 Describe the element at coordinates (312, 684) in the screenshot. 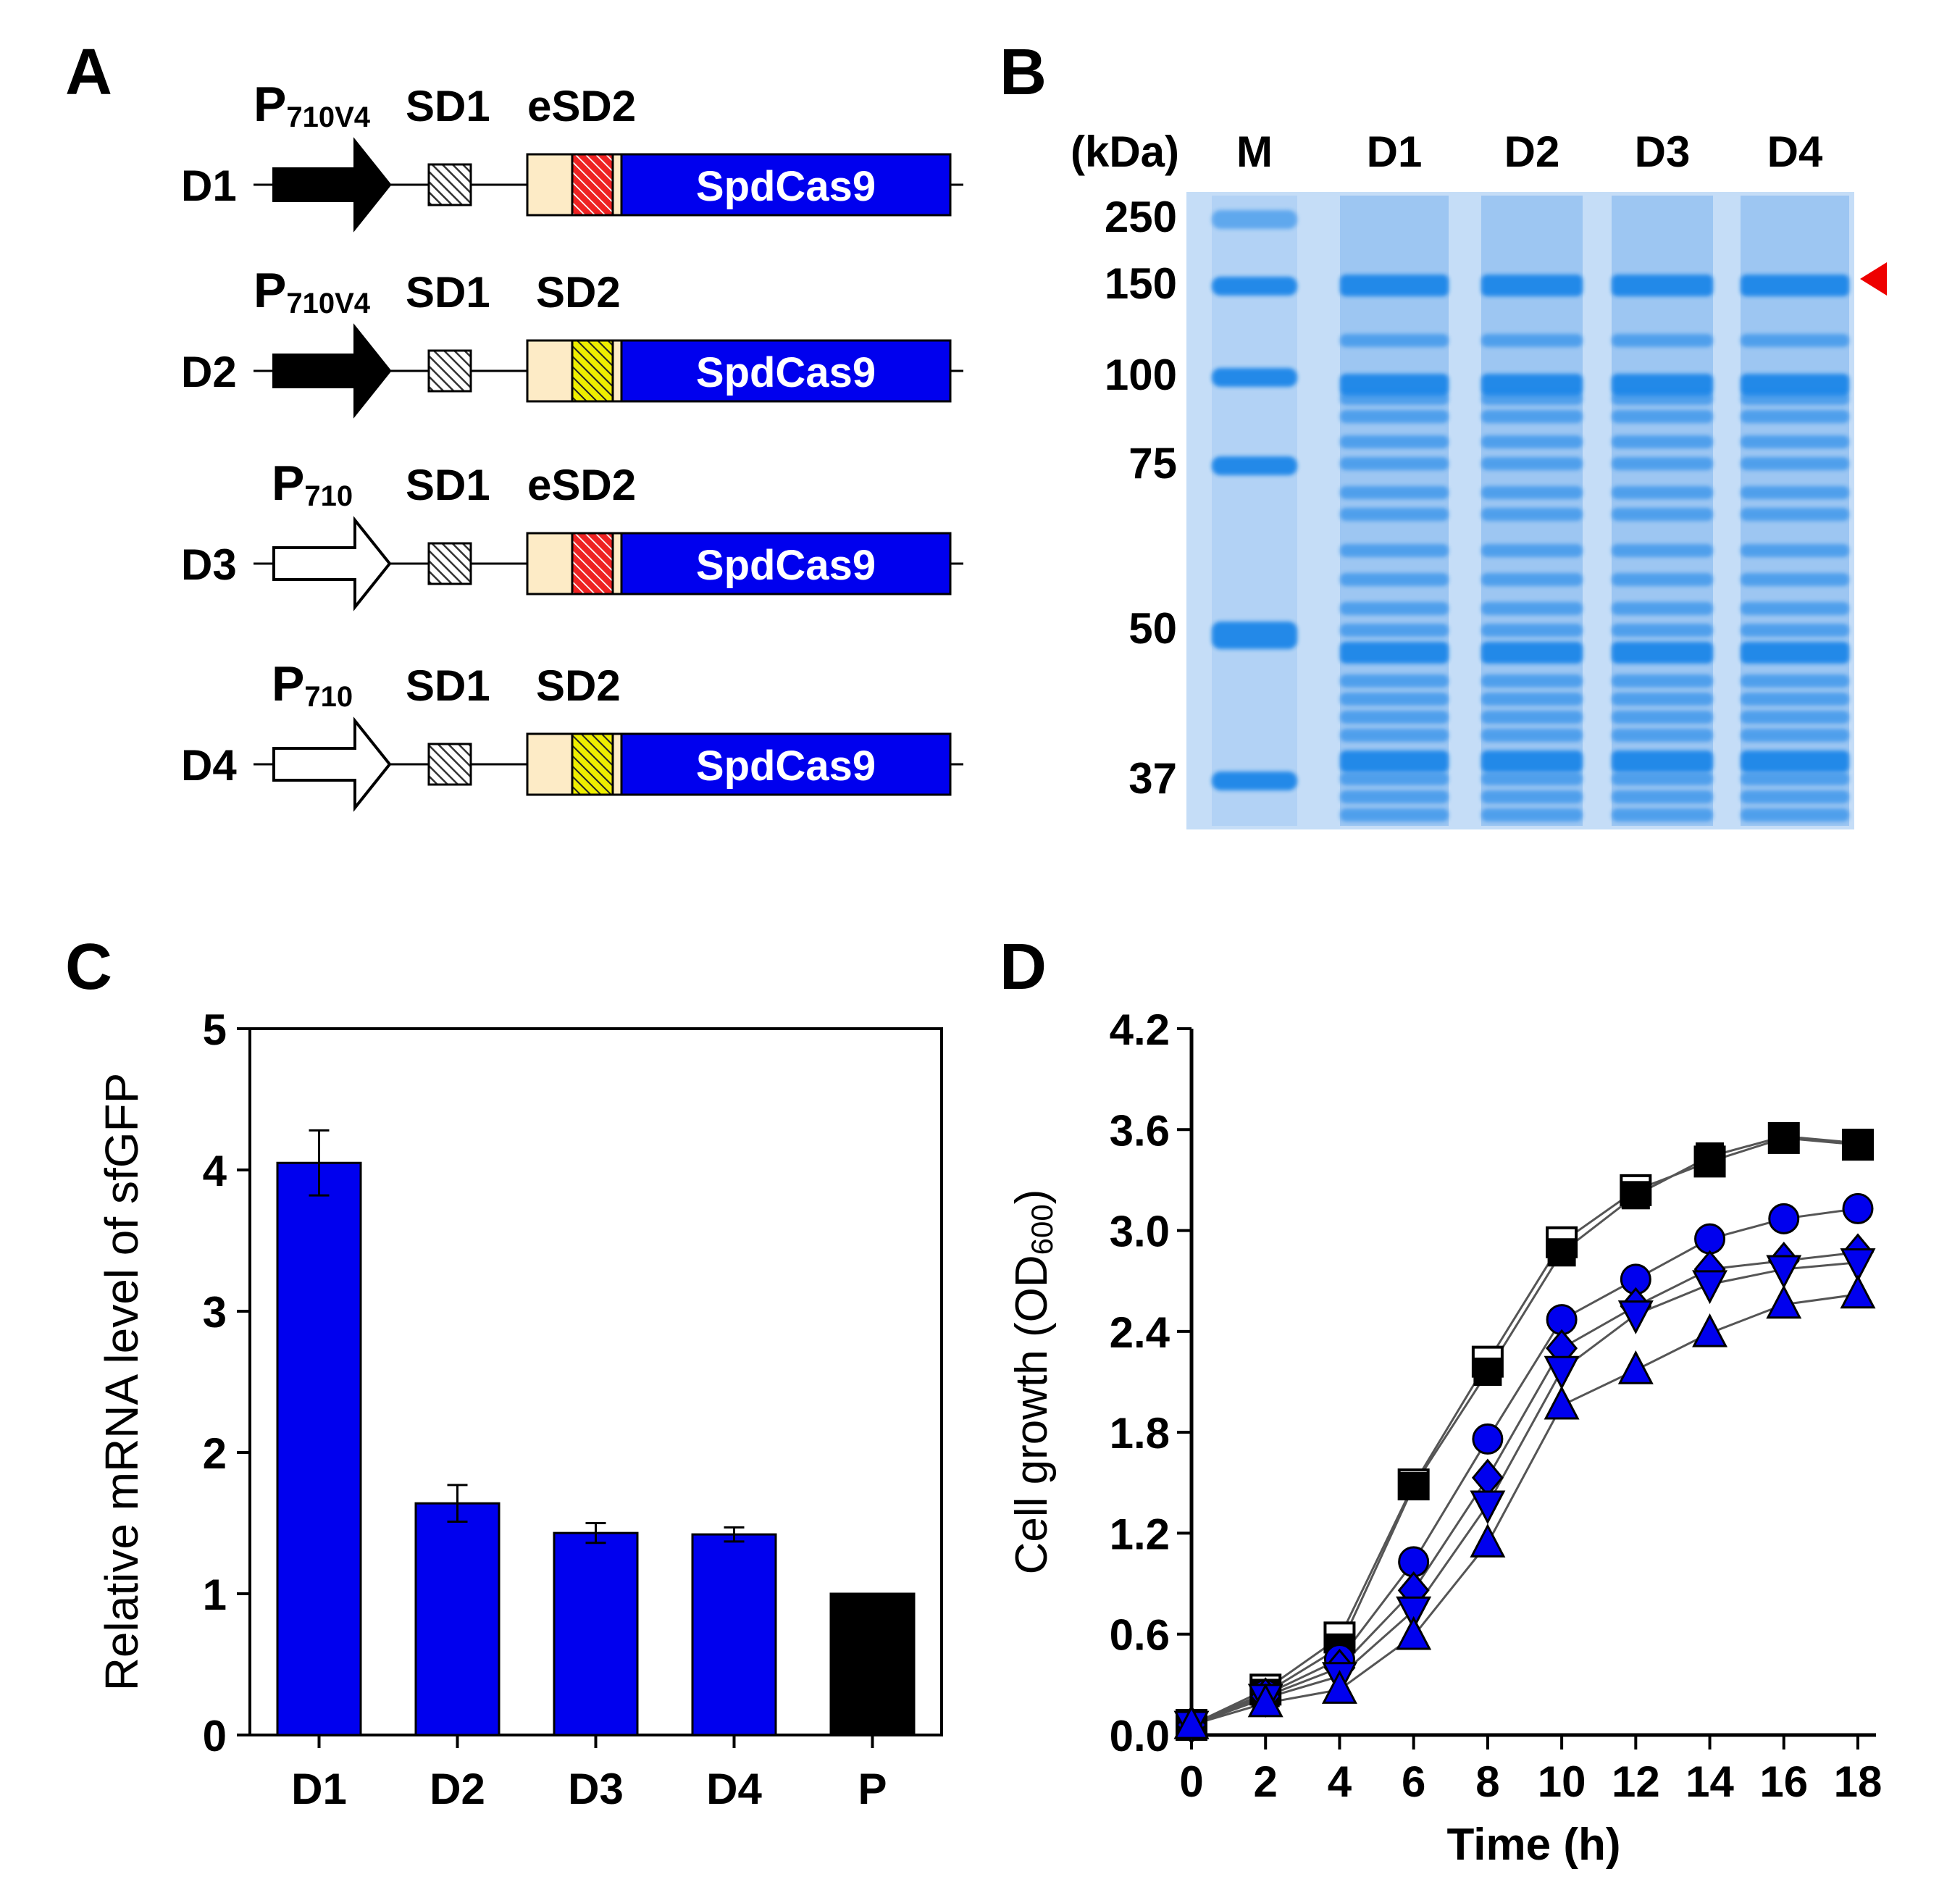

I see `promoter-label: P710` at that location.